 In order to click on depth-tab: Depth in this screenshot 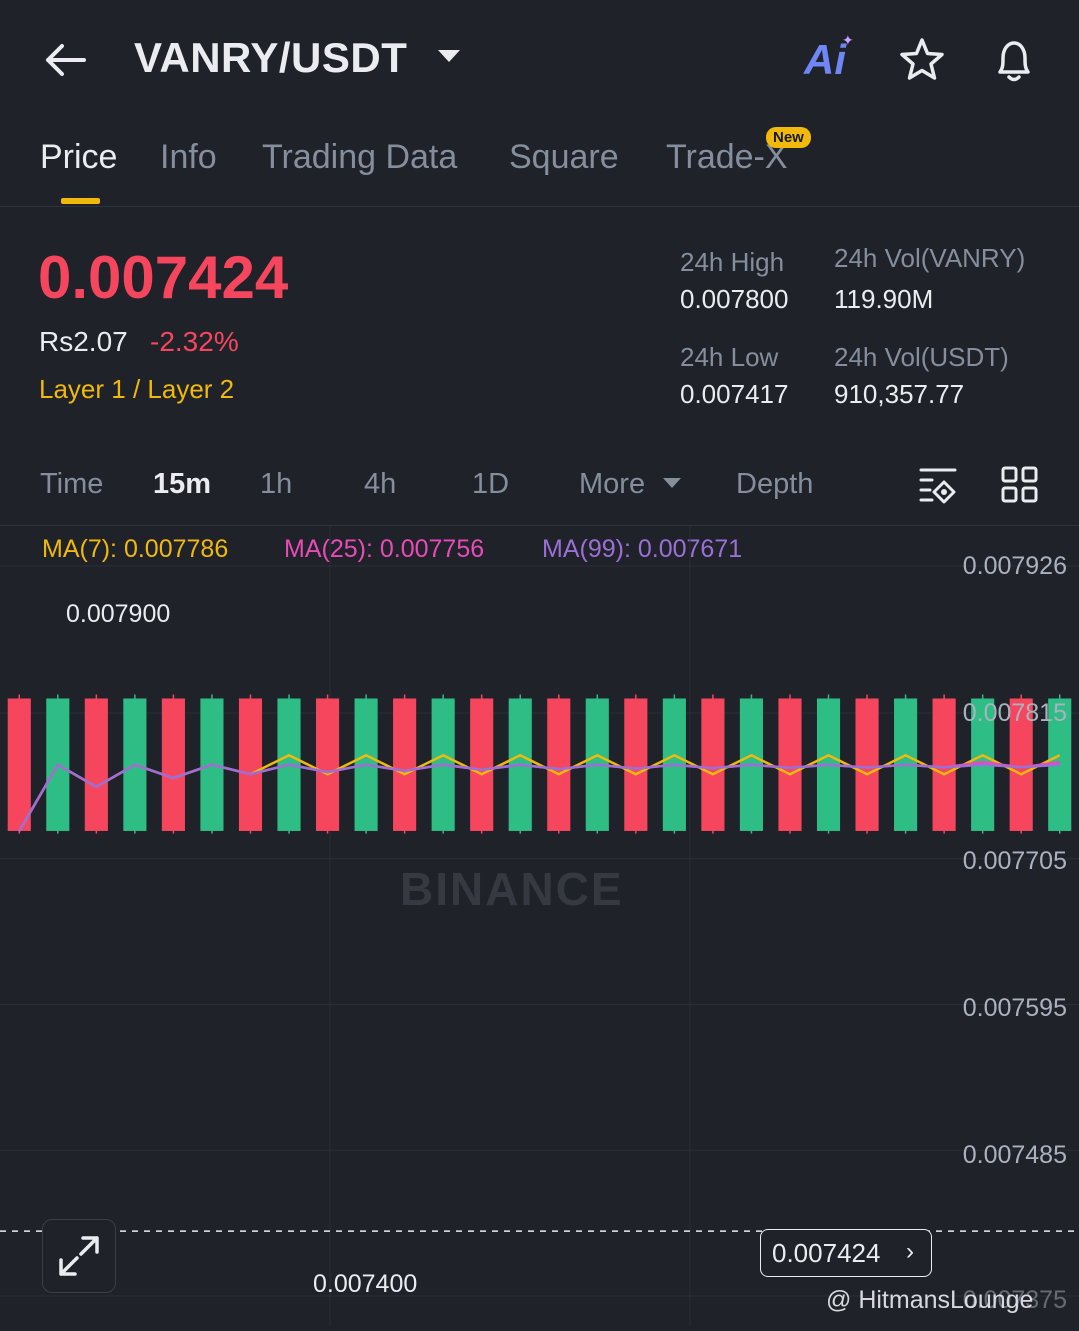, I will do `click(775, 484)`.